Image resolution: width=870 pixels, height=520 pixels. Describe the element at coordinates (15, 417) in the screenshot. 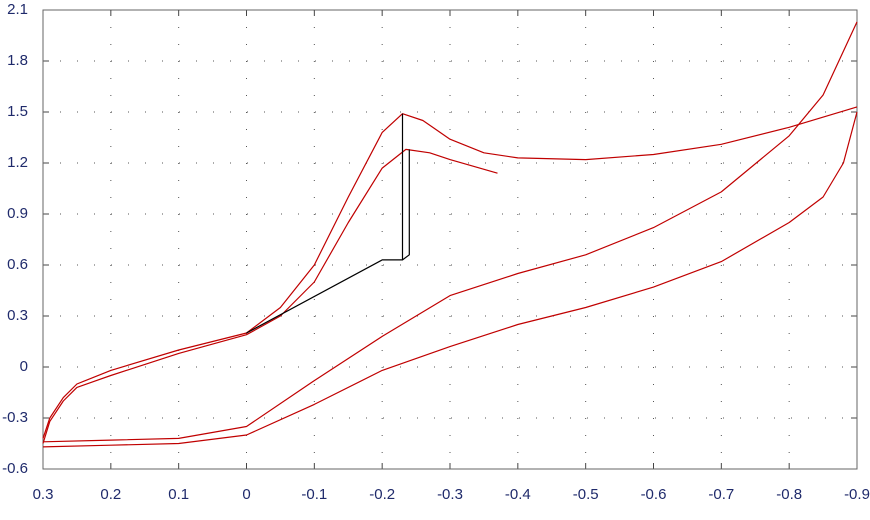

I see `y-tick-label: -0.3` at that location.